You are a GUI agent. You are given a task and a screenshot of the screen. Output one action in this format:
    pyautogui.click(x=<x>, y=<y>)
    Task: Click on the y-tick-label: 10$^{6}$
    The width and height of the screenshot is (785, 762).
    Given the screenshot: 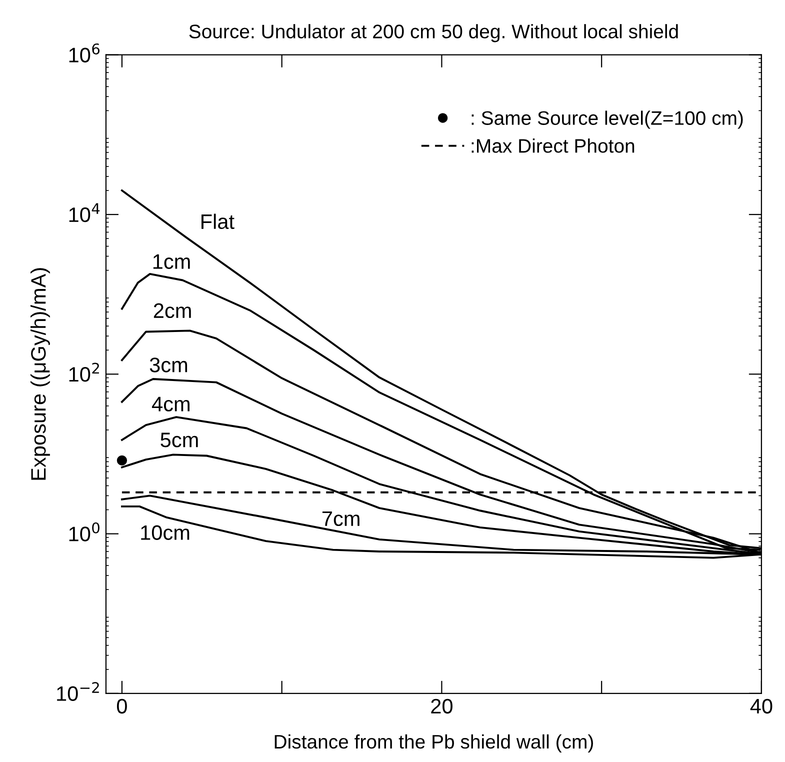 What is the action you would take?
    pyautogui.click(x=84, y=52)
    